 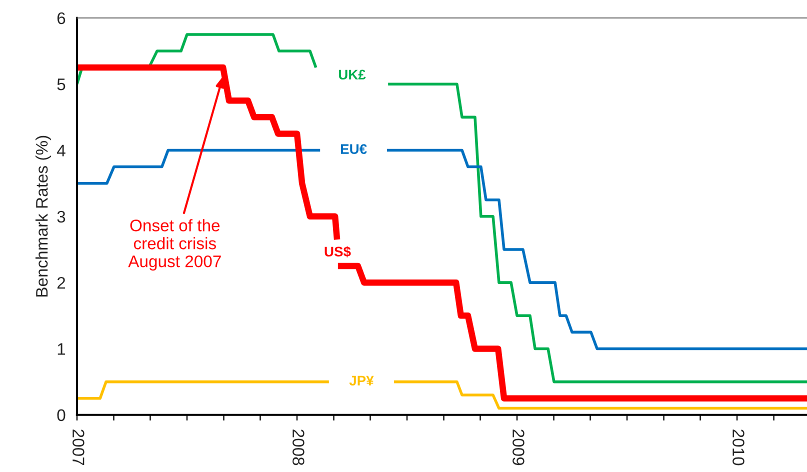 What do you see at coordinates (61, 18) in the screenshot?
I see `y-tick-label: 6` at bounding box center [61, 18].